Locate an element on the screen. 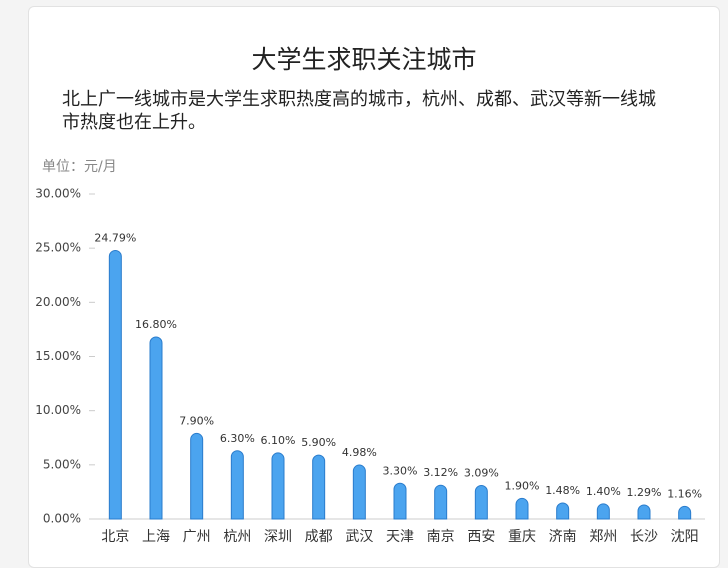 This screenshot has width=728, height=568. value-label: 3.09% is located at coordinates (481, 473).